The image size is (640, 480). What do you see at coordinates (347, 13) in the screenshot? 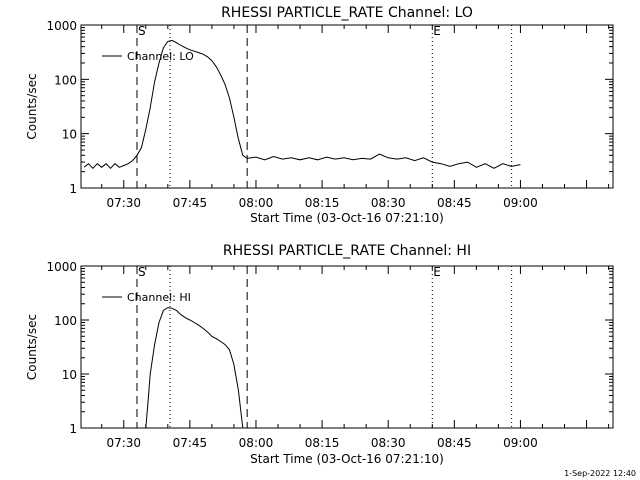
I see `chart-title: RHESSI PARTICLE_RATE Channel: LO` at bounding box center [347, 13].